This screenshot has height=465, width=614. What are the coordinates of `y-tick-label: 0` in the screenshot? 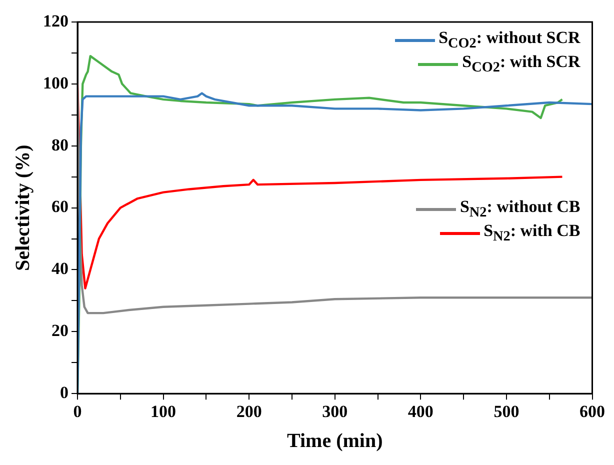 It's located at (64, 392).